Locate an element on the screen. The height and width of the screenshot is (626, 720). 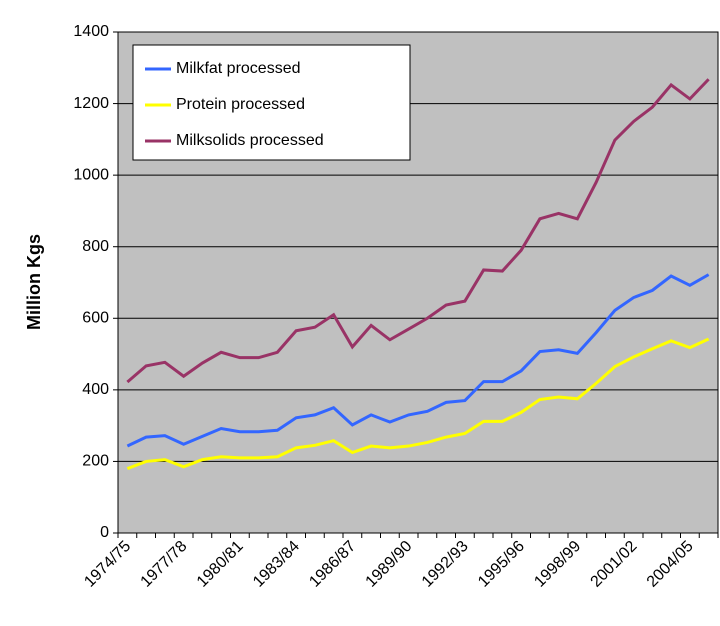
y-tick-label: 0 is located at coordinates (104, 532).